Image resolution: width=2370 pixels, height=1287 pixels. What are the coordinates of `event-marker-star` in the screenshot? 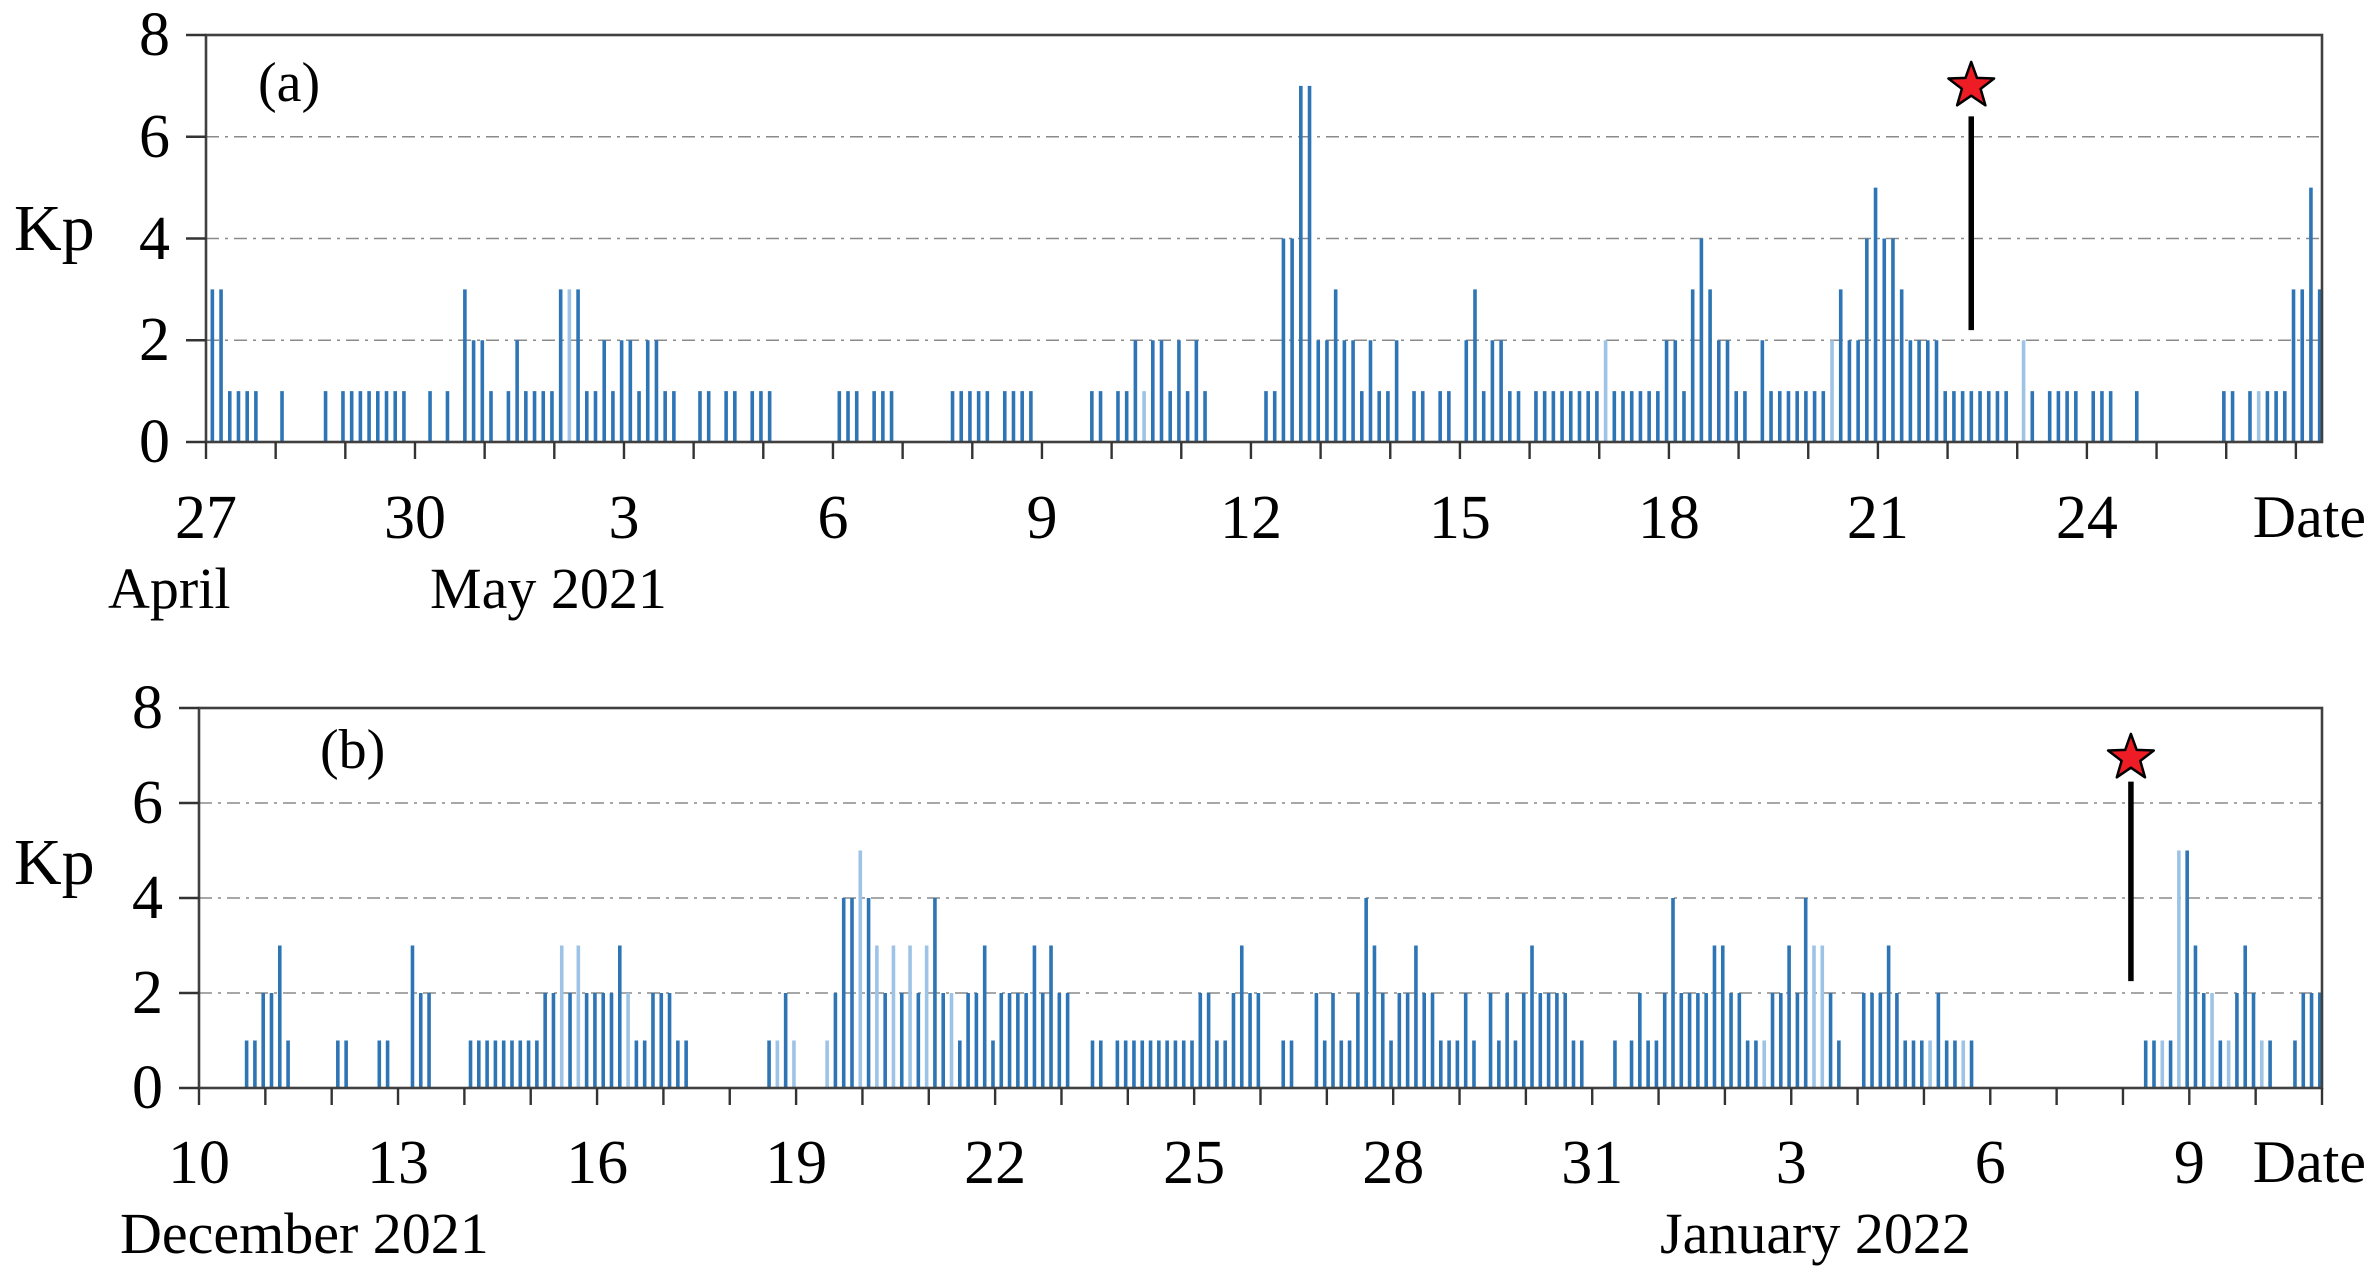 It's located at (2131, 755).